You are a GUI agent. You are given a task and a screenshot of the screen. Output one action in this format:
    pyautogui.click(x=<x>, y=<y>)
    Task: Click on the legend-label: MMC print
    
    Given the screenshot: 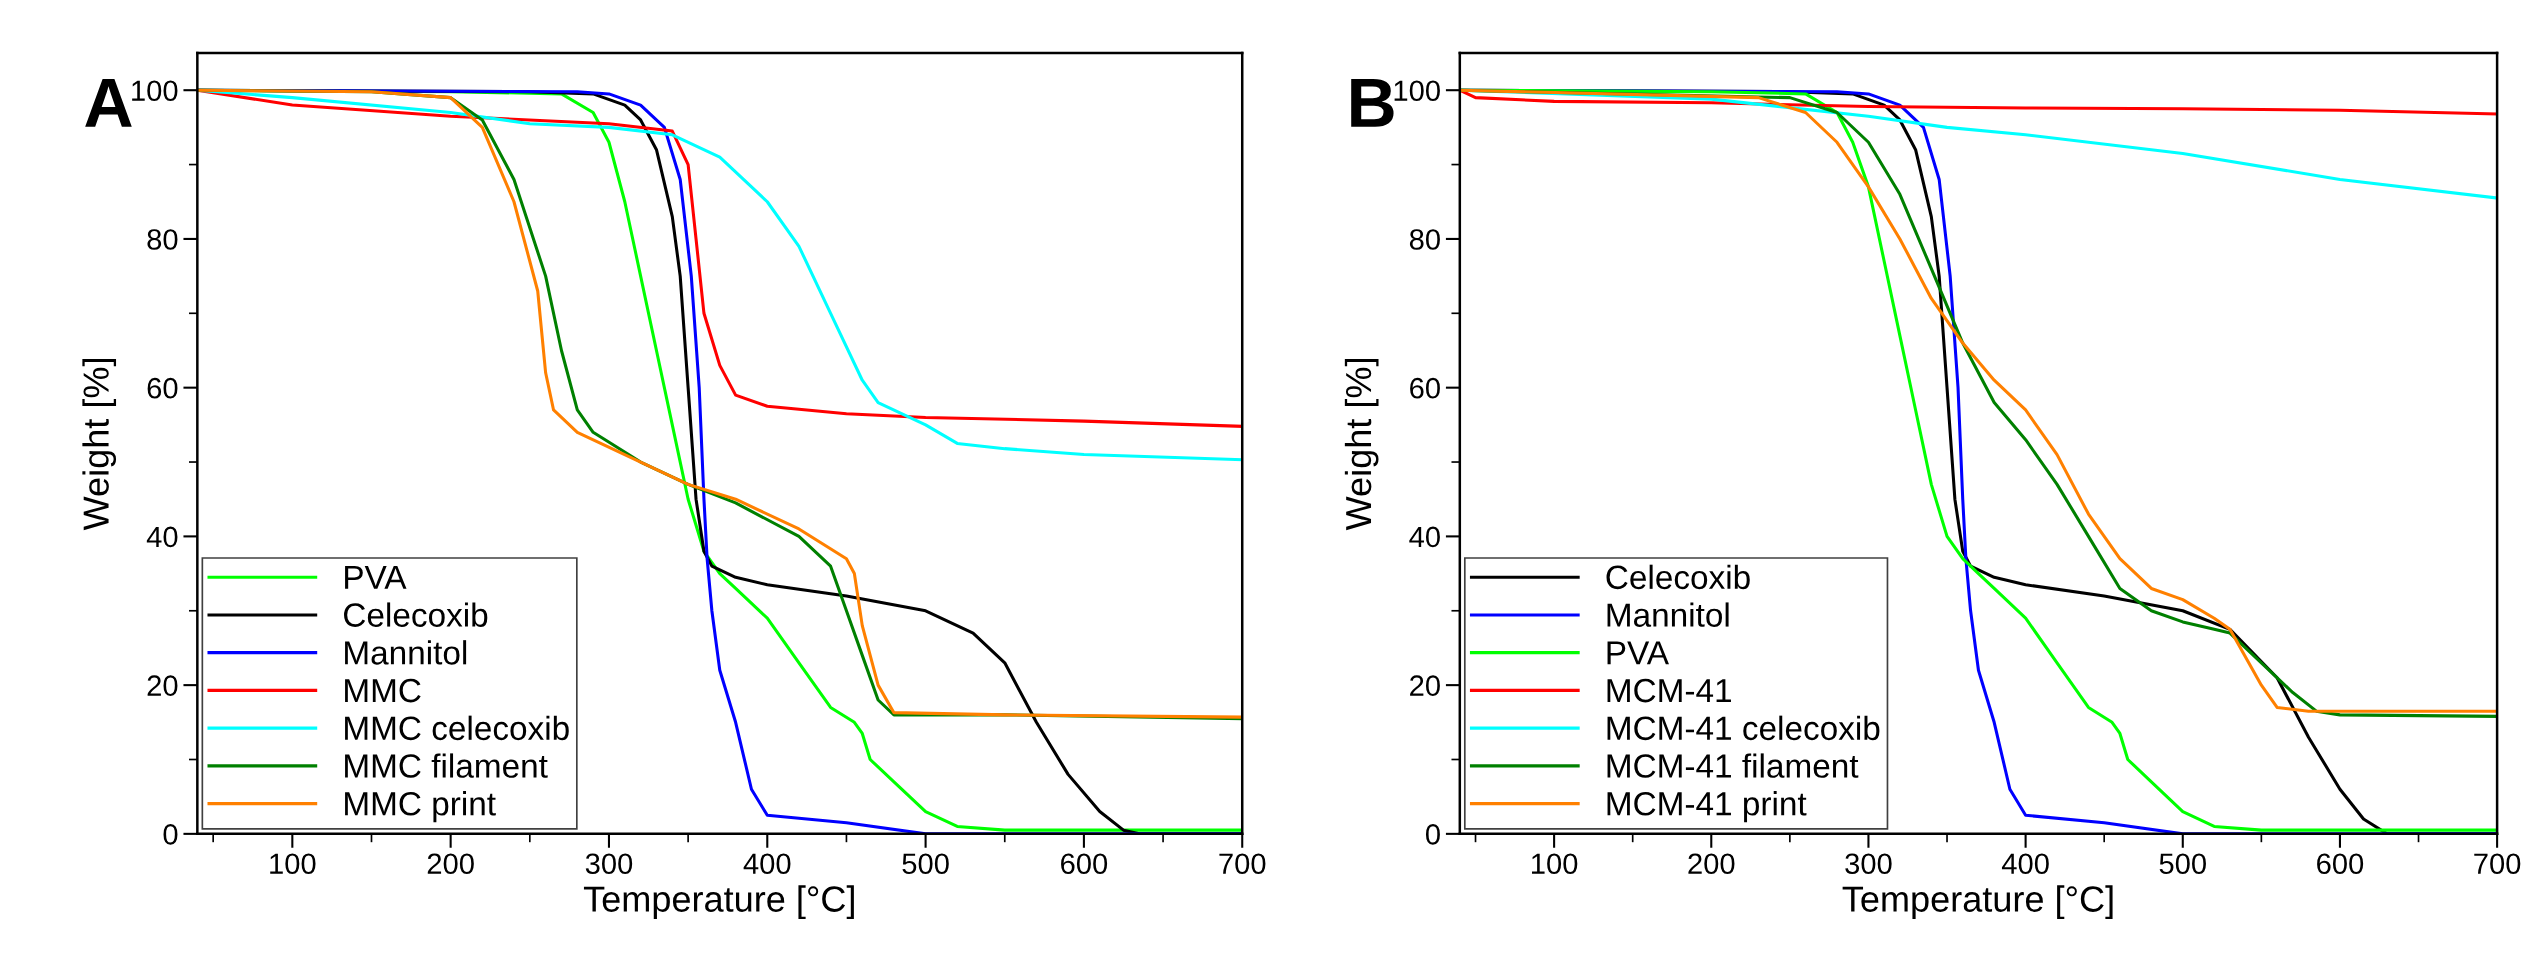 What is the action you would take?
    pyautogui.click(x=420, y=807)
    